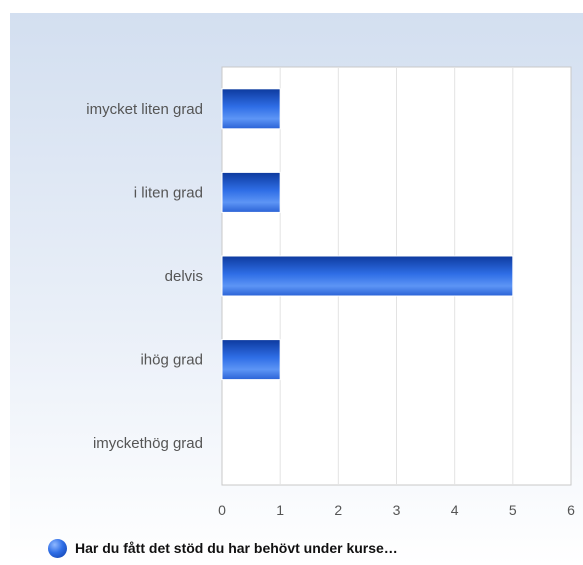 This screenshot has height=565, width=583. Describe the element at coordinates (184, 276) in the screenshot. I see `category-label: delvis` at that location.